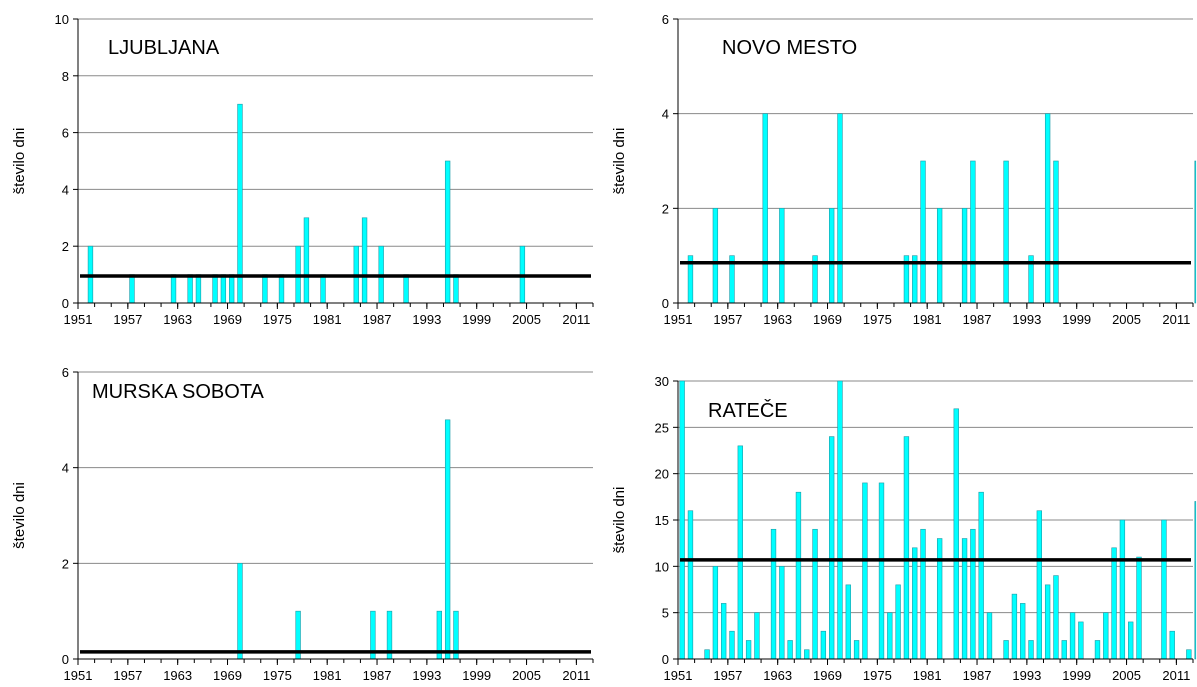  What do you see at coordinates (619, 161) in the screenshot?
I see `y-axis-label: število dni` at bounding box center [619, 161].